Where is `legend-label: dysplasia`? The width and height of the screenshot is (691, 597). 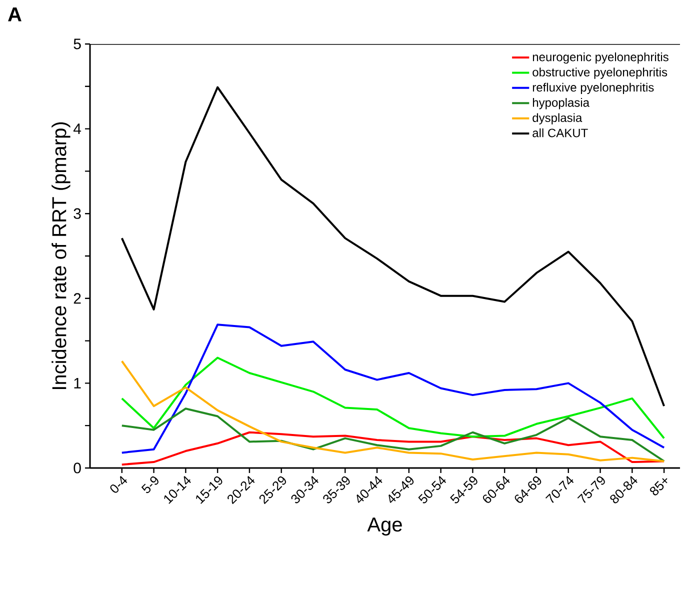
legend-label: dysplasia is located at coordinates (557, 118).